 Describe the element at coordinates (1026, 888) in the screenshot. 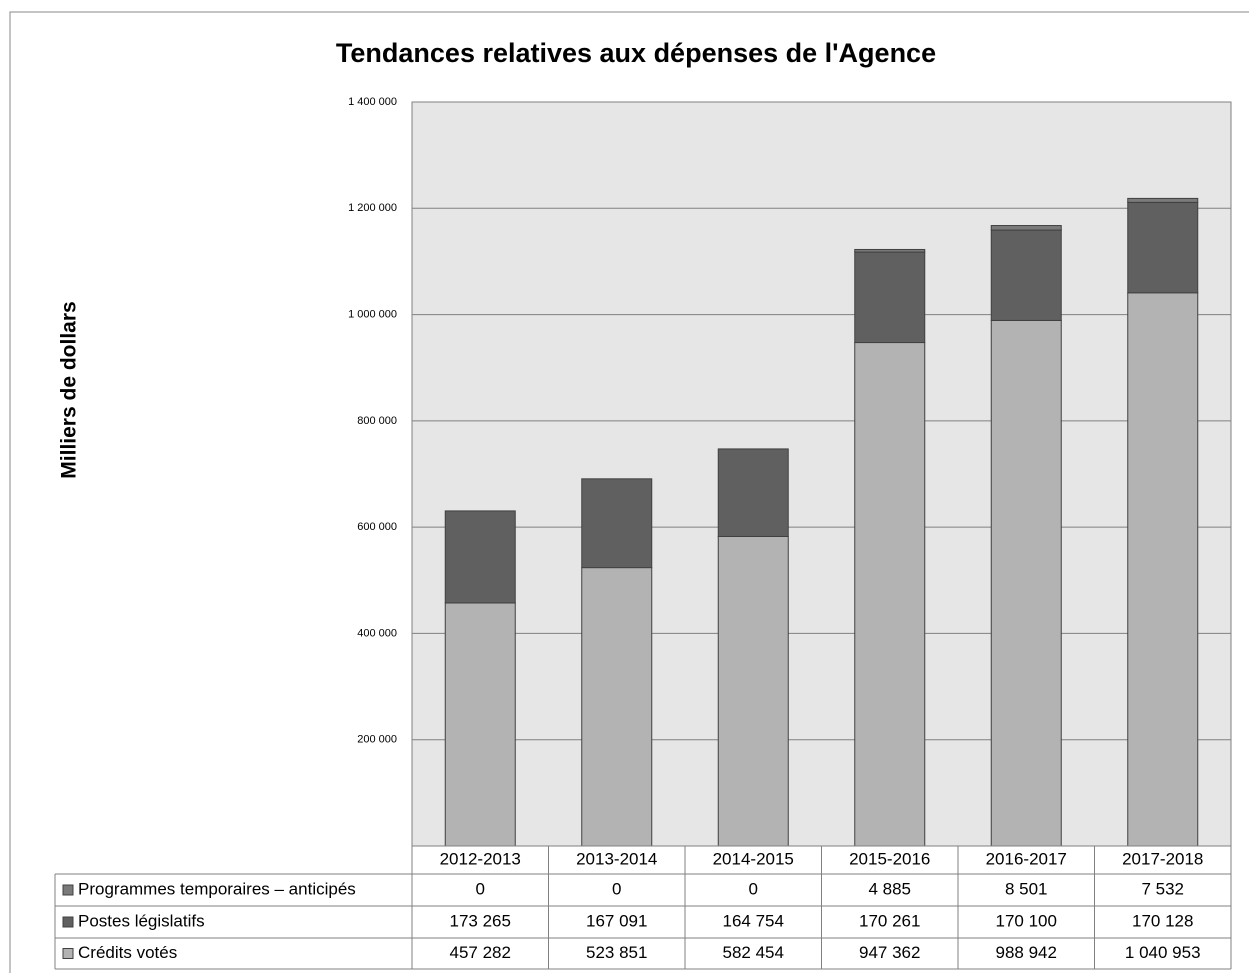

I see `table-value: 8 501` at that location.